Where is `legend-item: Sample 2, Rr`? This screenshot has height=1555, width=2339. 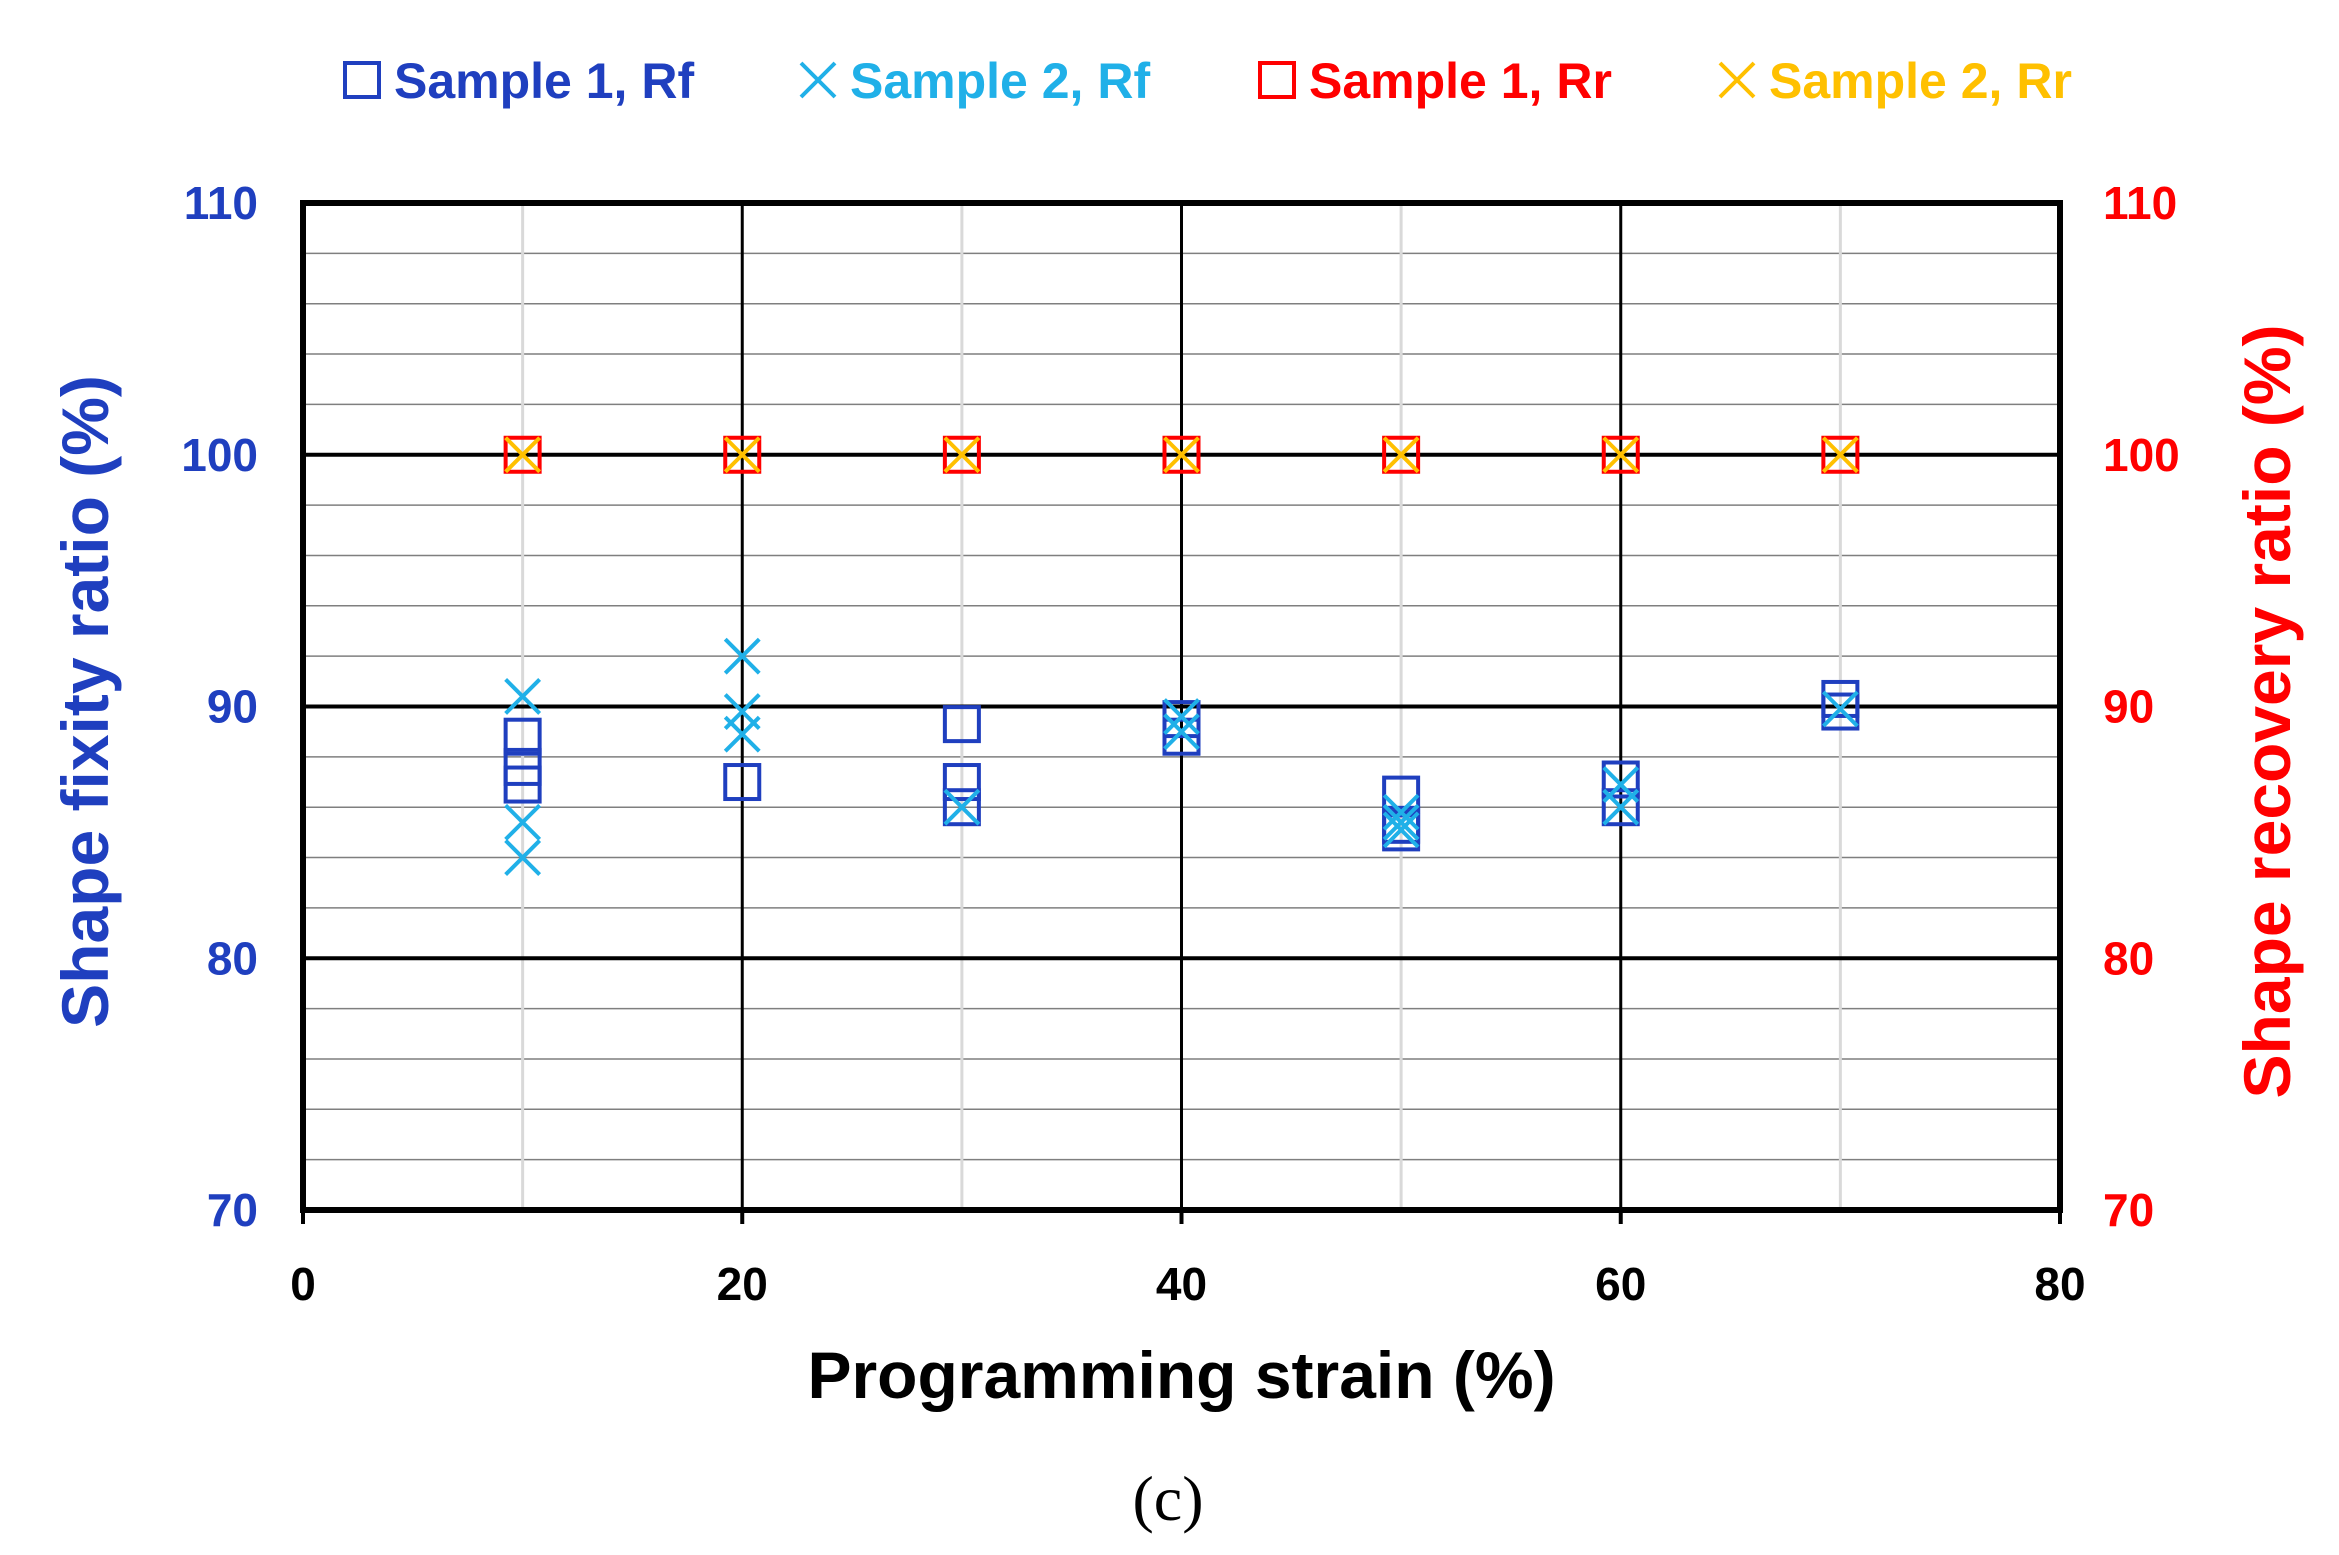
legend-item: Sample 2, Rr is located at coordinates (1895, 81).